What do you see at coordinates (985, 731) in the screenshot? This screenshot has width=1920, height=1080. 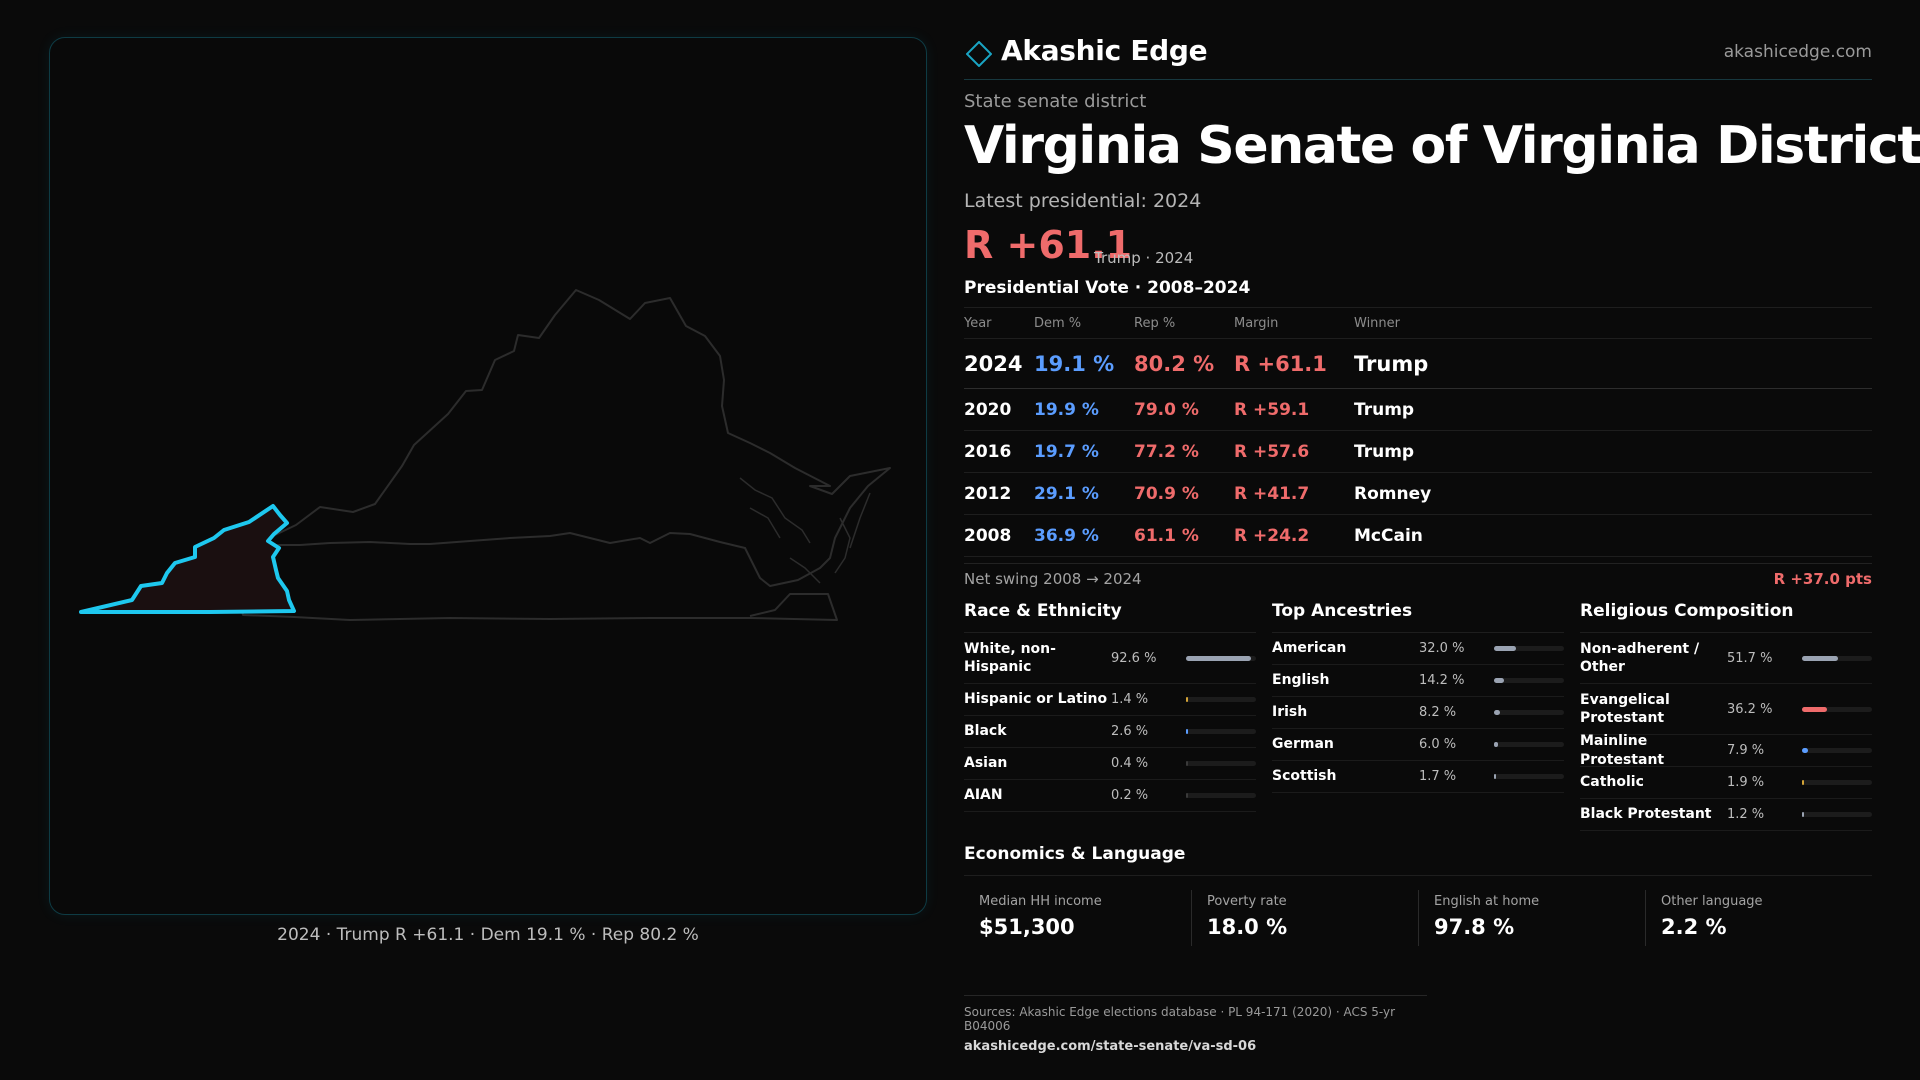 I see `demo-label: Black` at bounding box center [985, 731].